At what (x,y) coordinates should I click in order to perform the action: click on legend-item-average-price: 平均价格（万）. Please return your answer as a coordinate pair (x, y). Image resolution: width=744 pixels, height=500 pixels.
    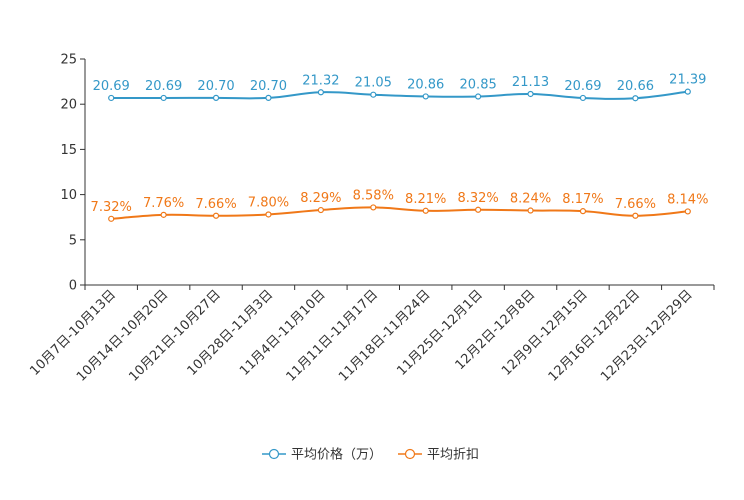
    Looking at the image, I should click on (322, 455).